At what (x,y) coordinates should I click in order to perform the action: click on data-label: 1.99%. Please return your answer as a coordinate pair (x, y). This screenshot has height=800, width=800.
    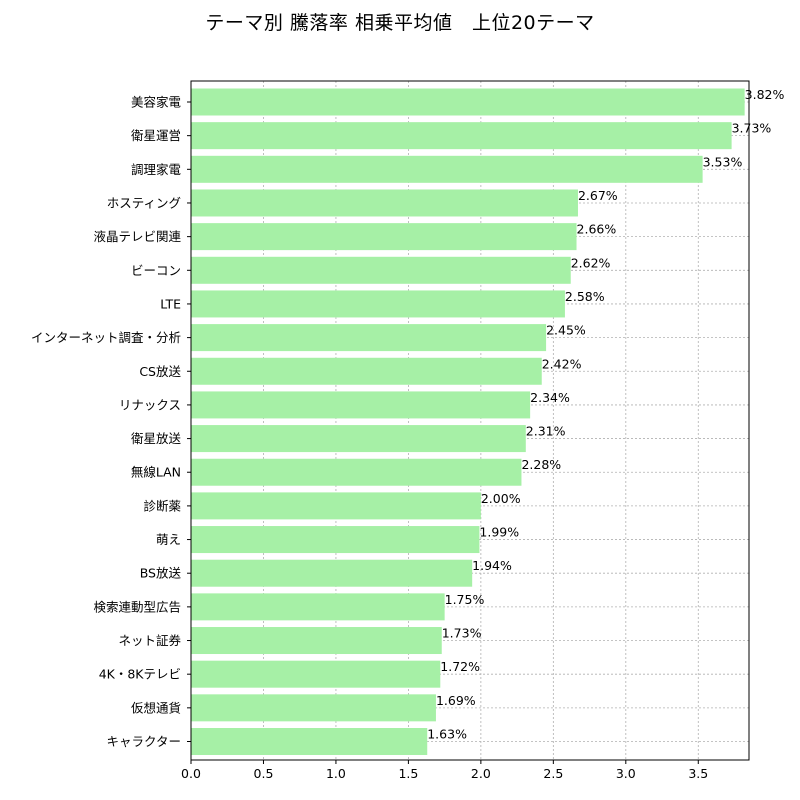
    Looking at the image, I should click on (499, 532).